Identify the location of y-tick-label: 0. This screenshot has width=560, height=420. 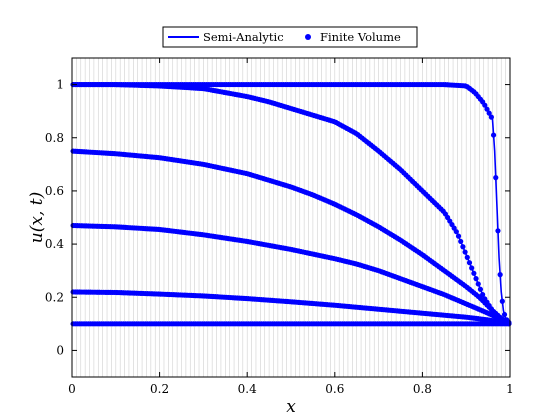
(60, 350).